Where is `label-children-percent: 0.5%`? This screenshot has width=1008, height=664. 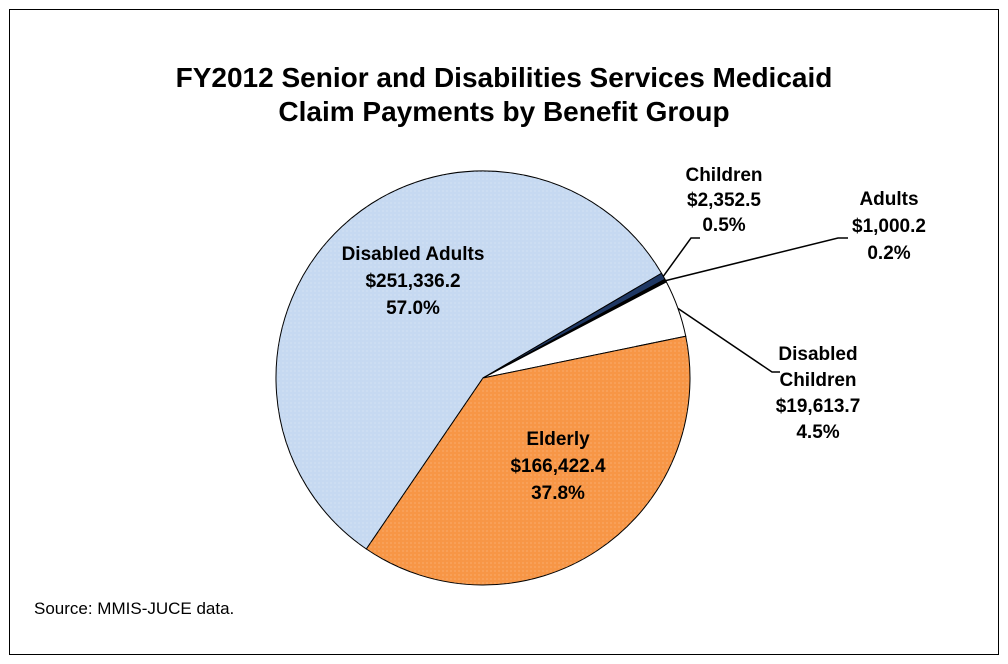 label-children-percent: 0.5% is located at coordinates (723, 225).